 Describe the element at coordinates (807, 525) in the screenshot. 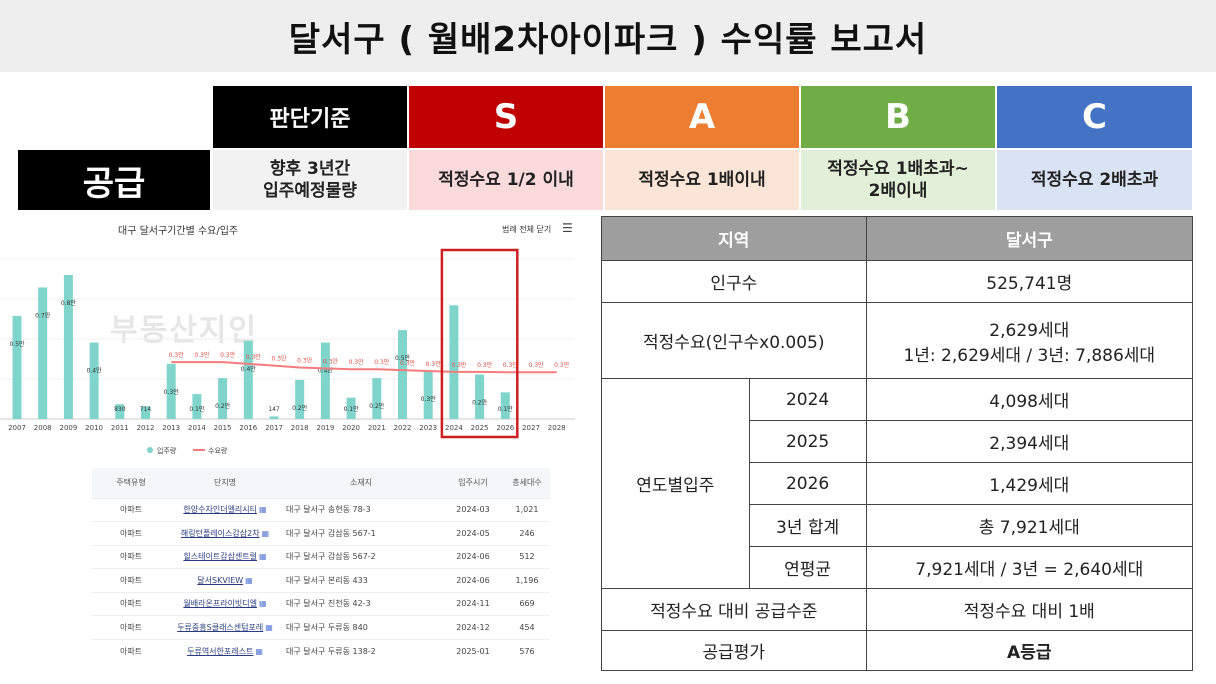

I see `total-label: 3년 합계` at that location.